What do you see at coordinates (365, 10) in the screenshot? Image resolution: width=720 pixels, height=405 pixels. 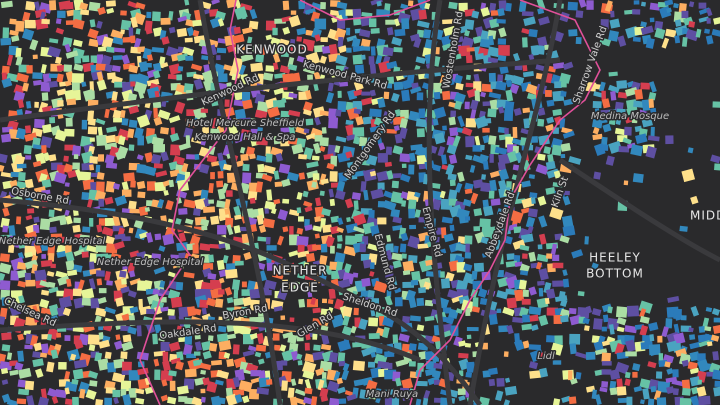 I see `boundary` at bounding box center [365, 10].